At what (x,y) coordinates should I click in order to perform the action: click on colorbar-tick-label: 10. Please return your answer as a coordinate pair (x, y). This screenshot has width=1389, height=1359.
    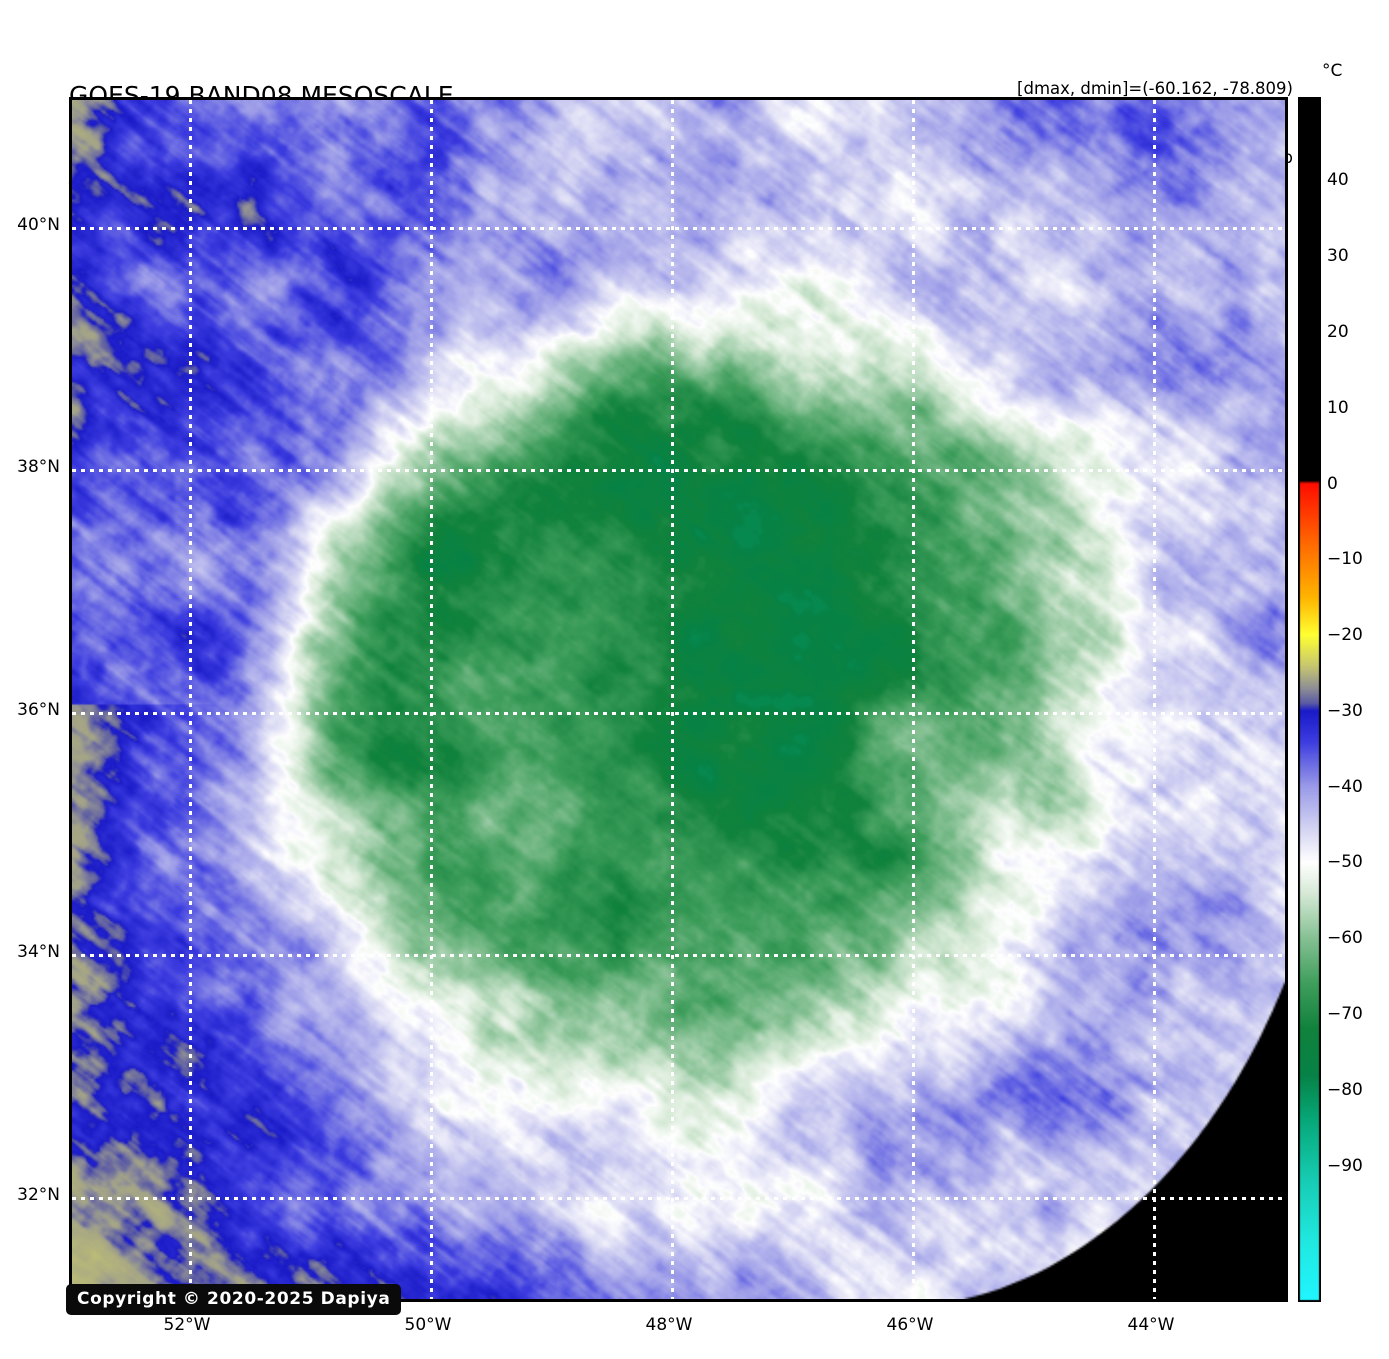
    Looking at the image, I should click on (1338, 407).